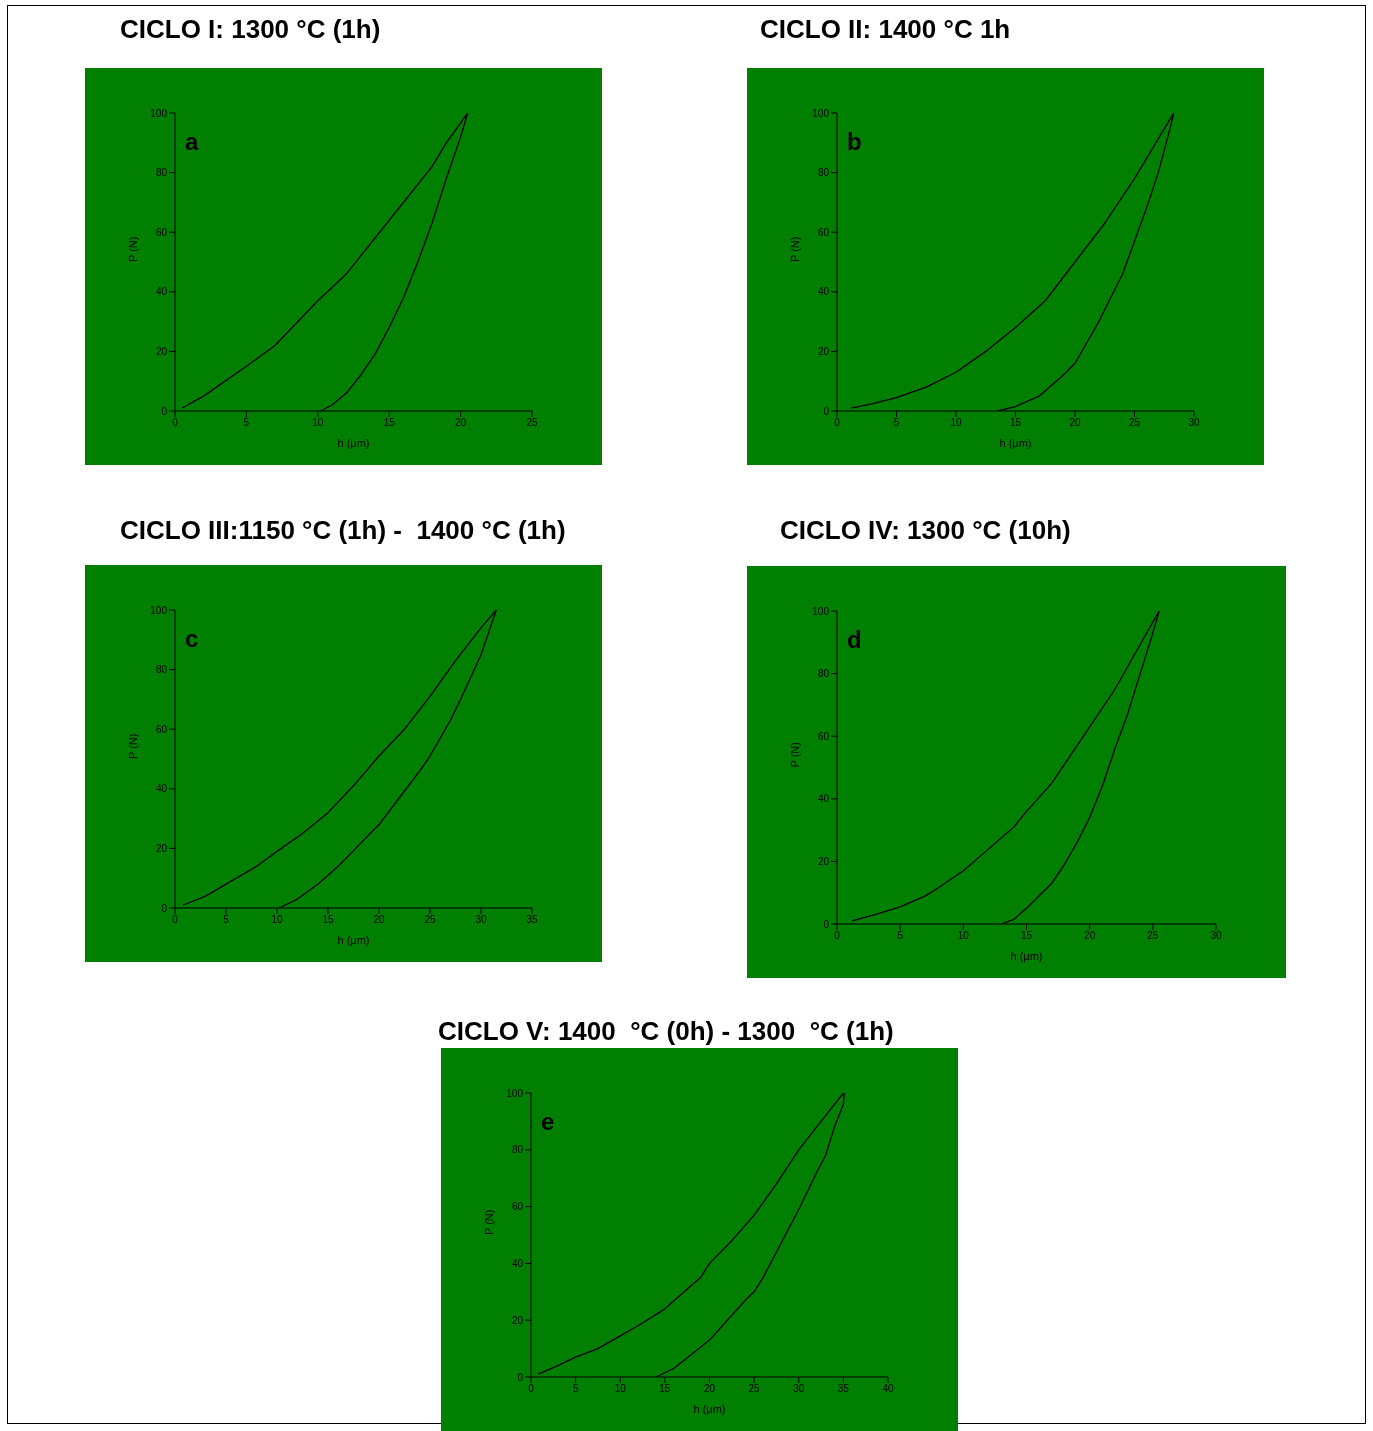 The image size is (1373, 1431). I want to click on annotation: a, so click(192, 142).